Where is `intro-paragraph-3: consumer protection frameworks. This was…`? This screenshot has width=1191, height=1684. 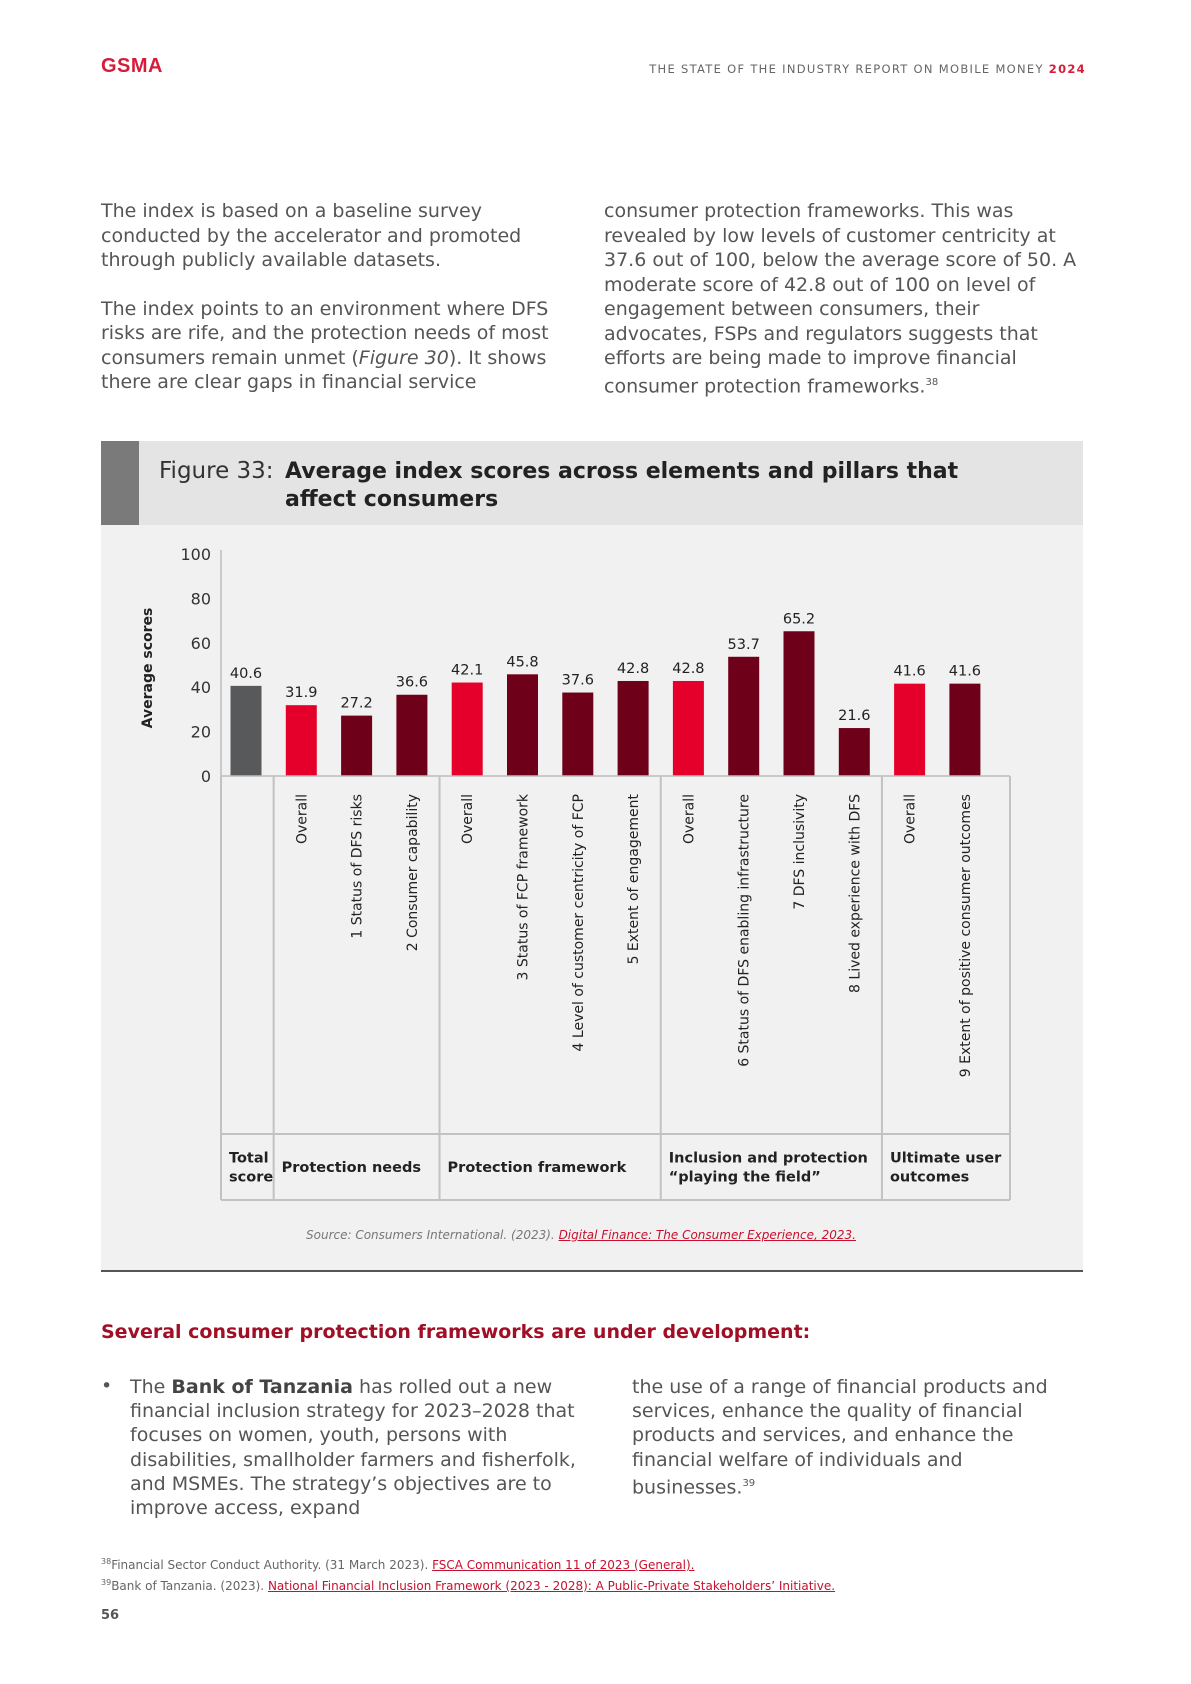
intro-paragraph-3: consumer protection frameworks. This was… is located at coordinates (844, 298).